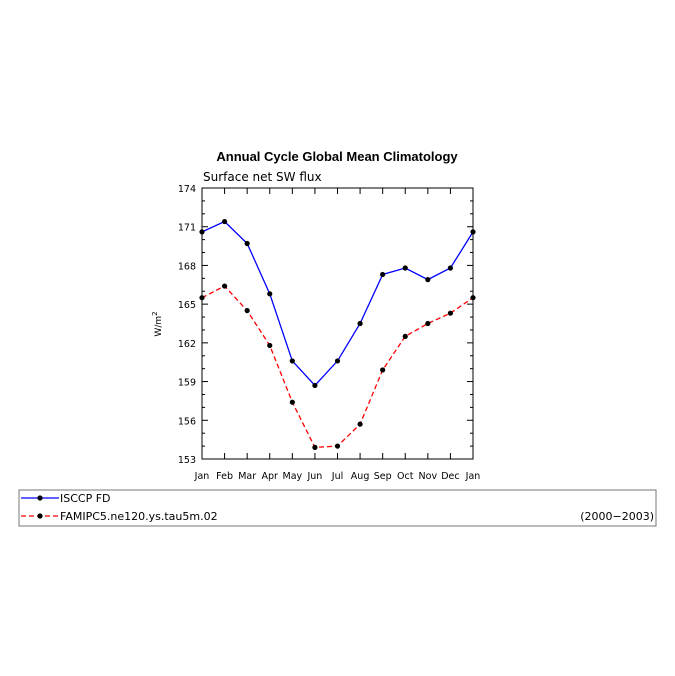 The image size is (675, 676). I want to click on x-tick-label: Sep, so click(383, 476).